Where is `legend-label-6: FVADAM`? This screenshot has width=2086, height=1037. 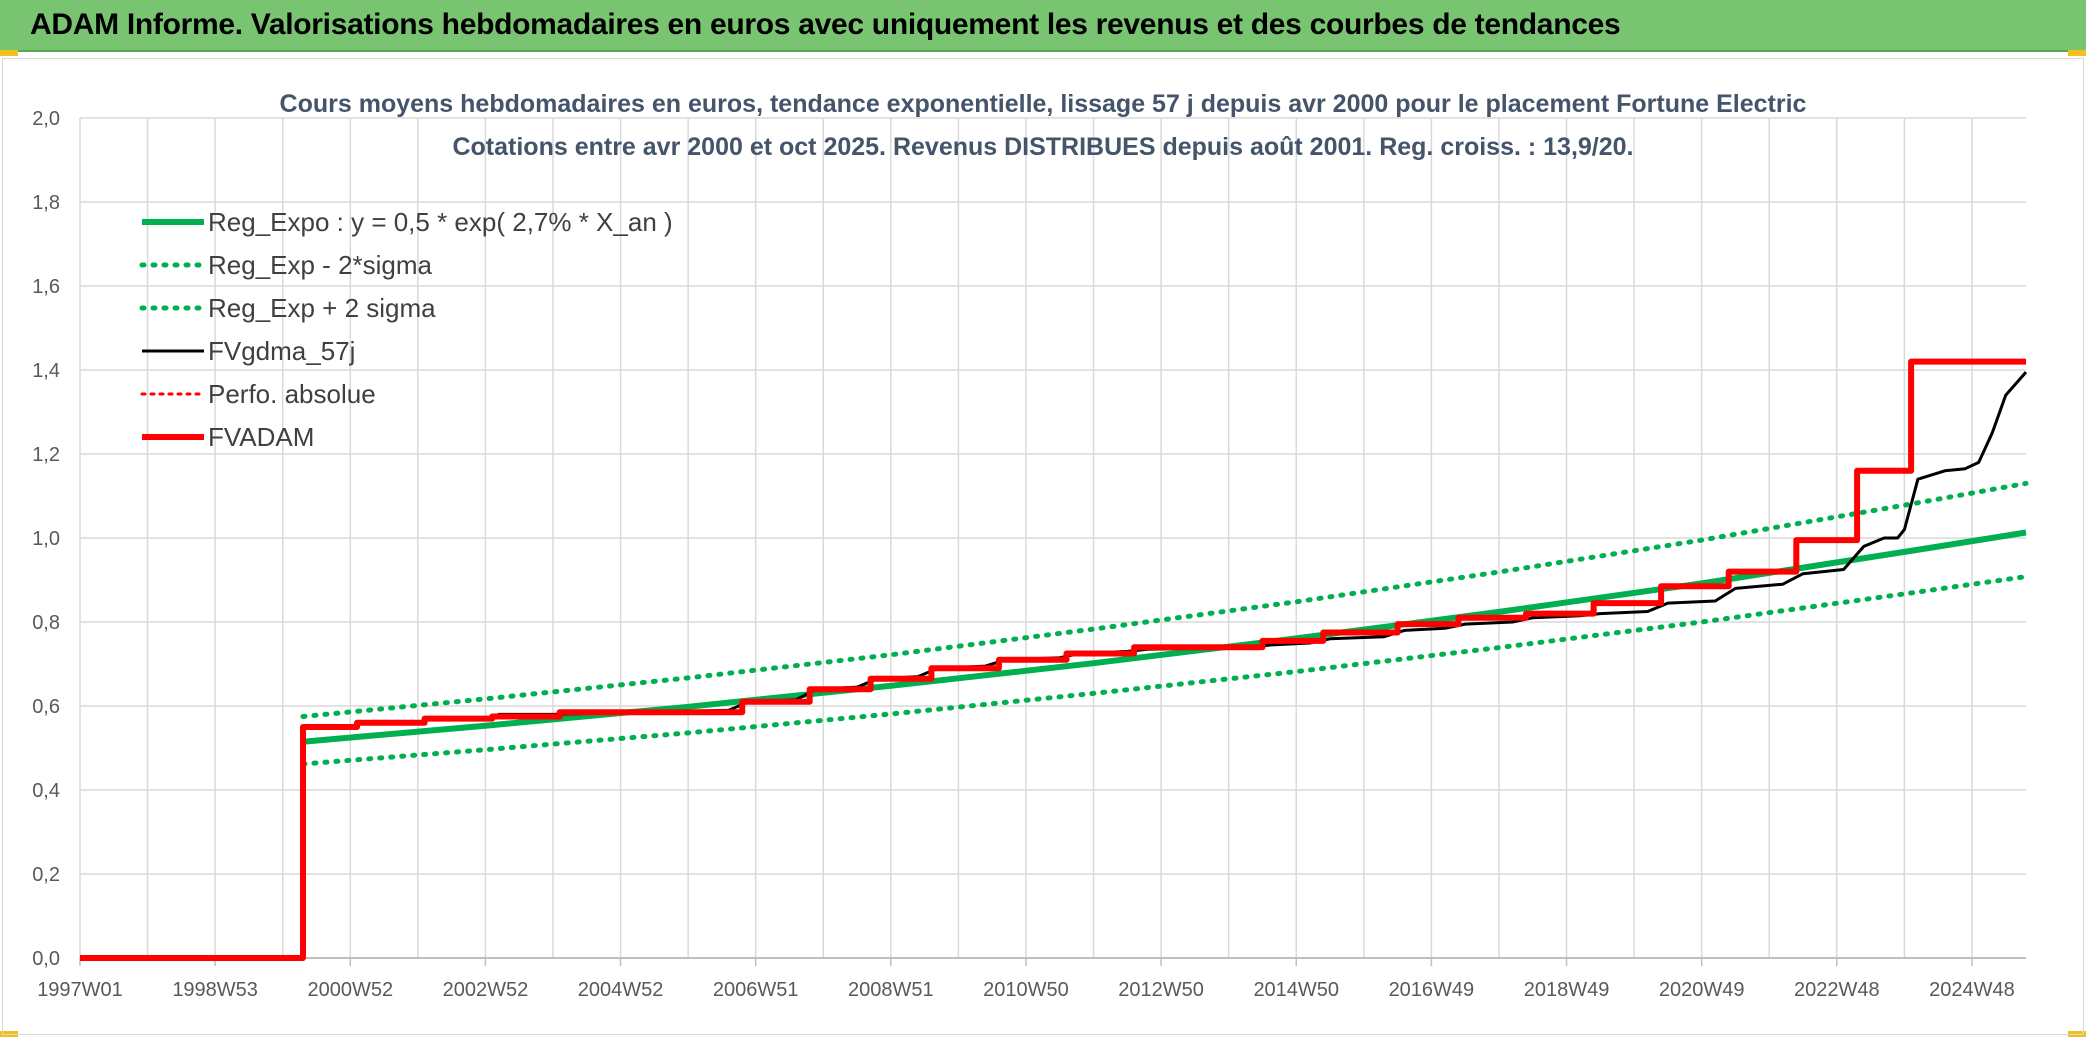 legend-label-6: FVADAM is located at coordinates (261, 437).